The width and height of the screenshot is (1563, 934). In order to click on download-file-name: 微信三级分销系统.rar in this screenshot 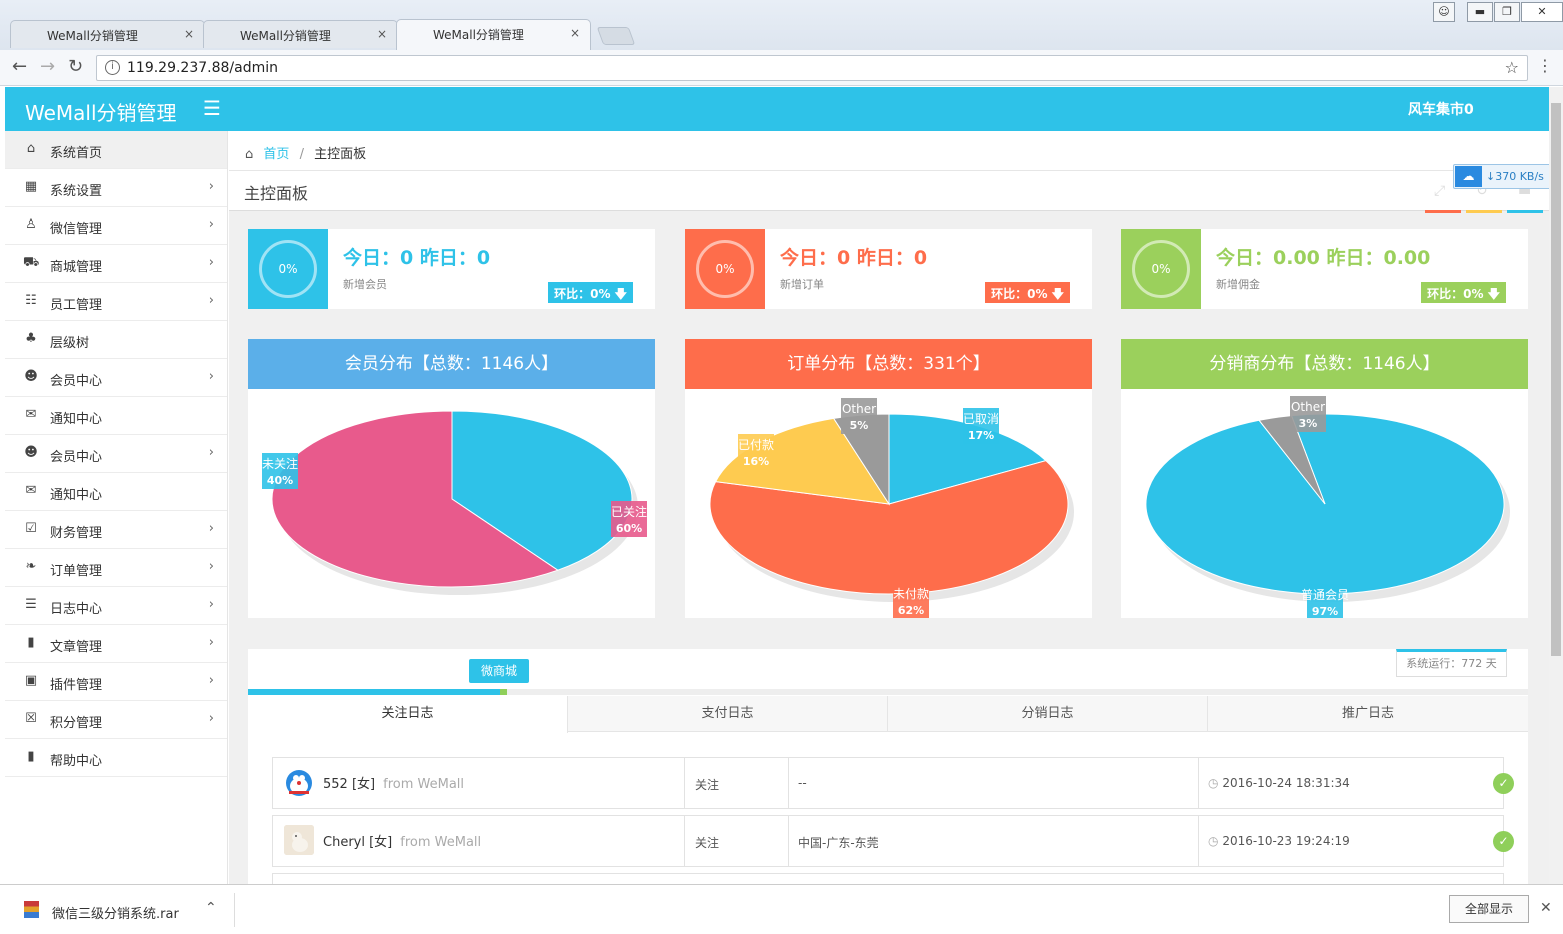, I will do `click(115, 914)`.